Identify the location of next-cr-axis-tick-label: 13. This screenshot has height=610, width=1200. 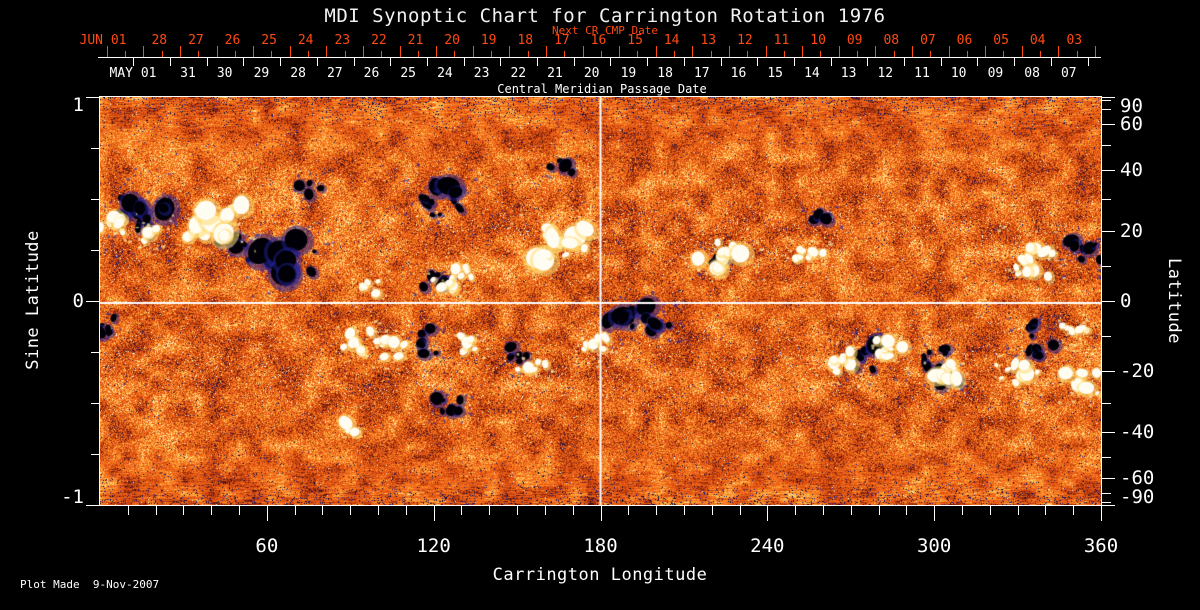
(708, 40).